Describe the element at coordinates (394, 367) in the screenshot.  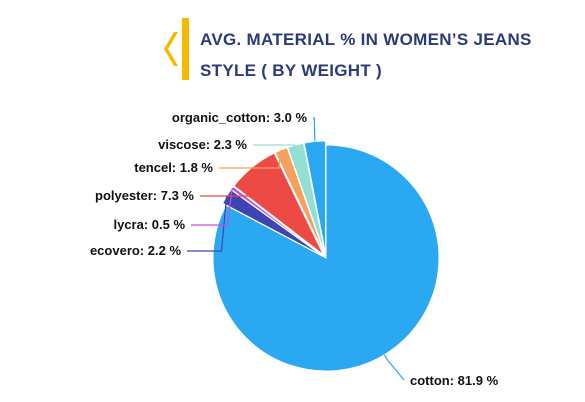
I see `leader-line-cotton` at that location.